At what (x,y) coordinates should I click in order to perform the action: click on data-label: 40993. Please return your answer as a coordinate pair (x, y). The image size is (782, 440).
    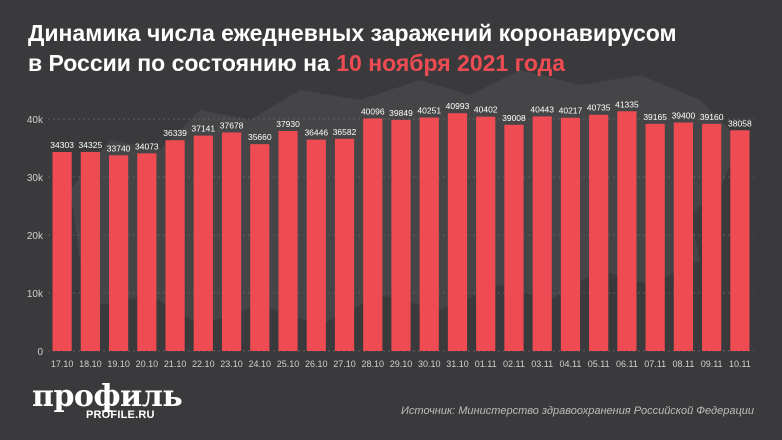
    Looking at the image, I should click on (458, 106).